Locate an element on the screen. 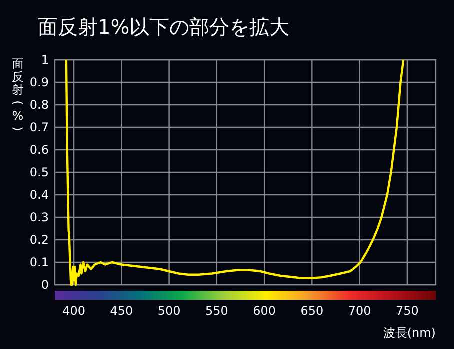  y-tick-label: 0.8 is located at coordinates (39, 105).